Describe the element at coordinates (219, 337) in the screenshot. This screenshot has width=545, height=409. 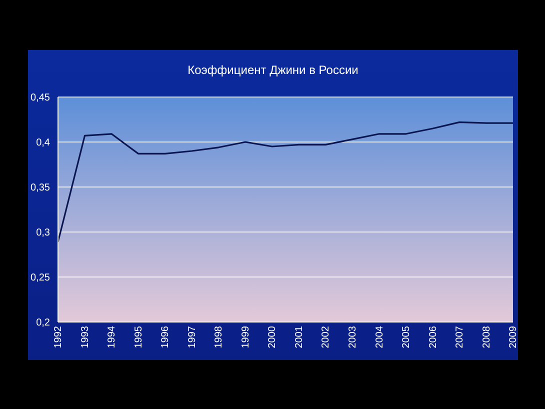
I see `x-tick-label: 1998` at that location.